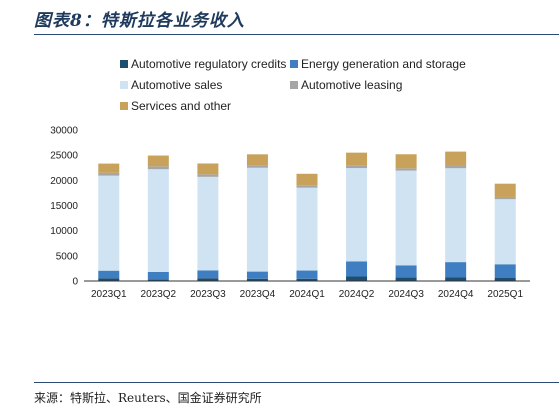 The width and height of the screenshot is (559, 411). I want to click on bar-automotive-sales-2023q3, so click(208, 223).